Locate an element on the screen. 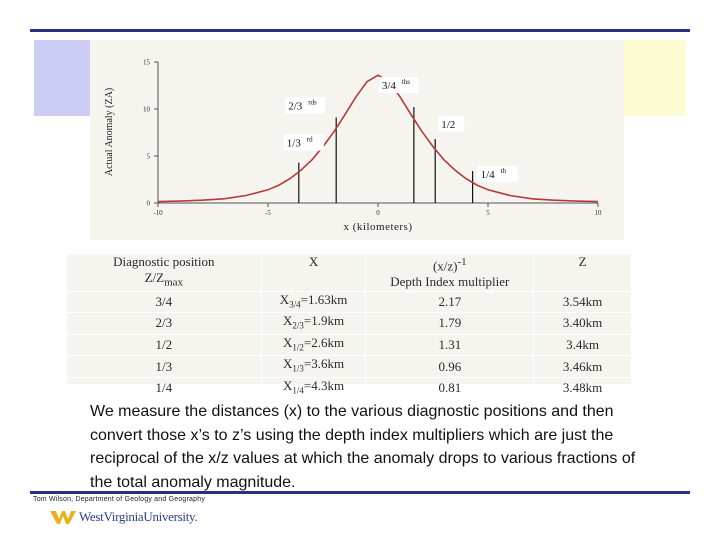 This screenshot has height=540, width=720. cell-multiplier: 2.17 is located at coordinates (450, 302).